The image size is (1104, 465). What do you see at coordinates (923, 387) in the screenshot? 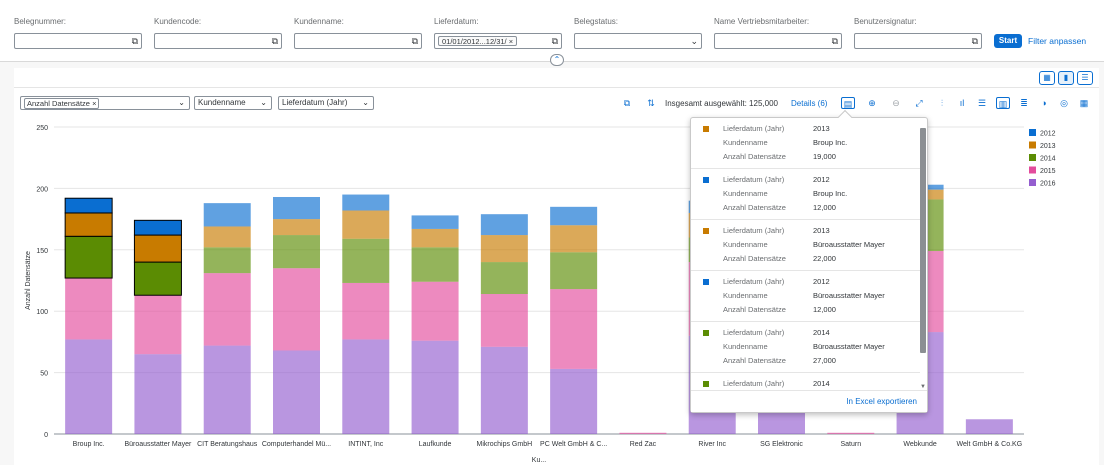
I see `scroll-down-icon: ▼` at bounding box center [923, 387].